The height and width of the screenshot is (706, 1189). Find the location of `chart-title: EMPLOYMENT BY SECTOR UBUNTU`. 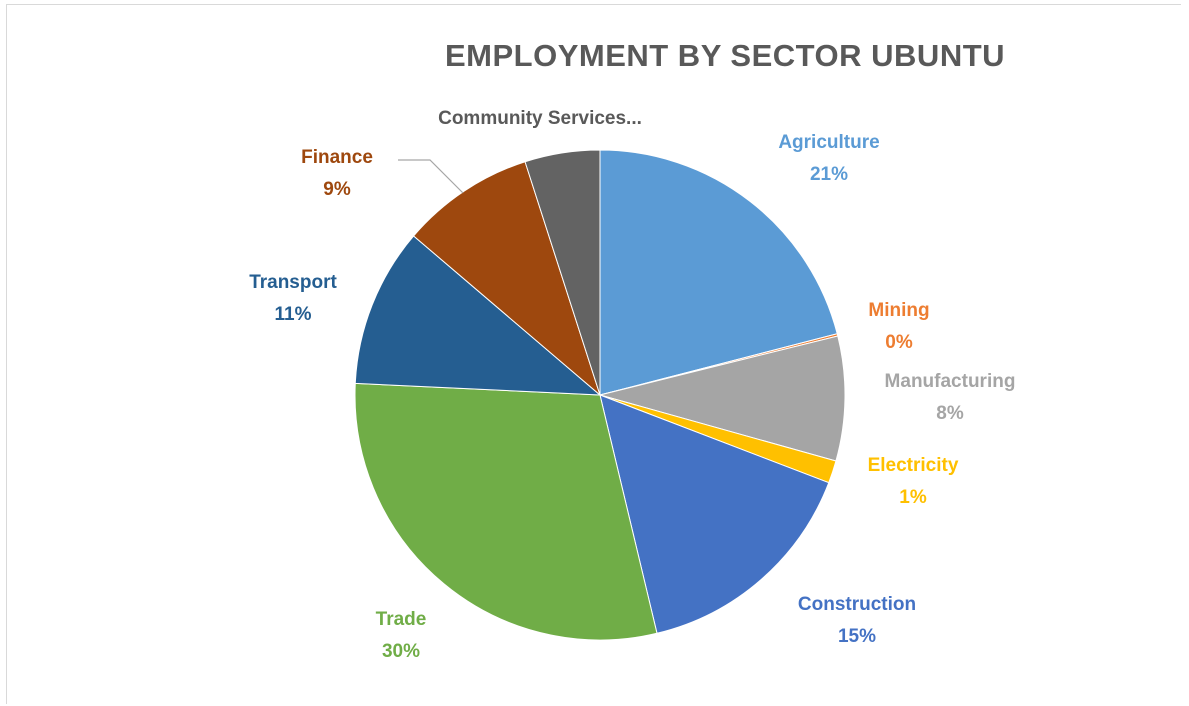

chart-title: EMPLOYMENT BY SECTOR UBUNTU is located at coordinates (725, 55).